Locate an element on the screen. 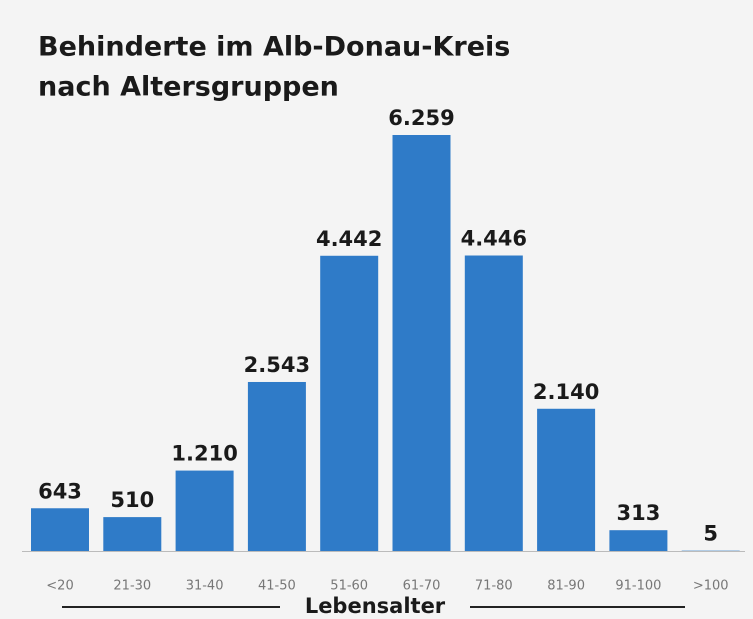  value-label: 643 is located at coordinates (60, 491).